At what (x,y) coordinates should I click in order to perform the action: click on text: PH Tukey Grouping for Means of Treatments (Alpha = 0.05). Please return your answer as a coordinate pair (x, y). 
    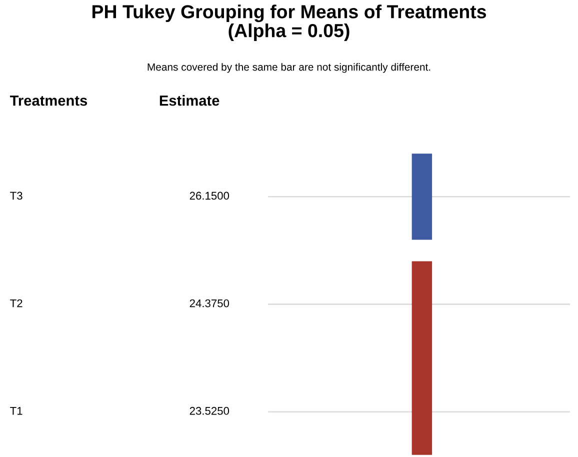
    Looking at the image, I should click on (289, 22).